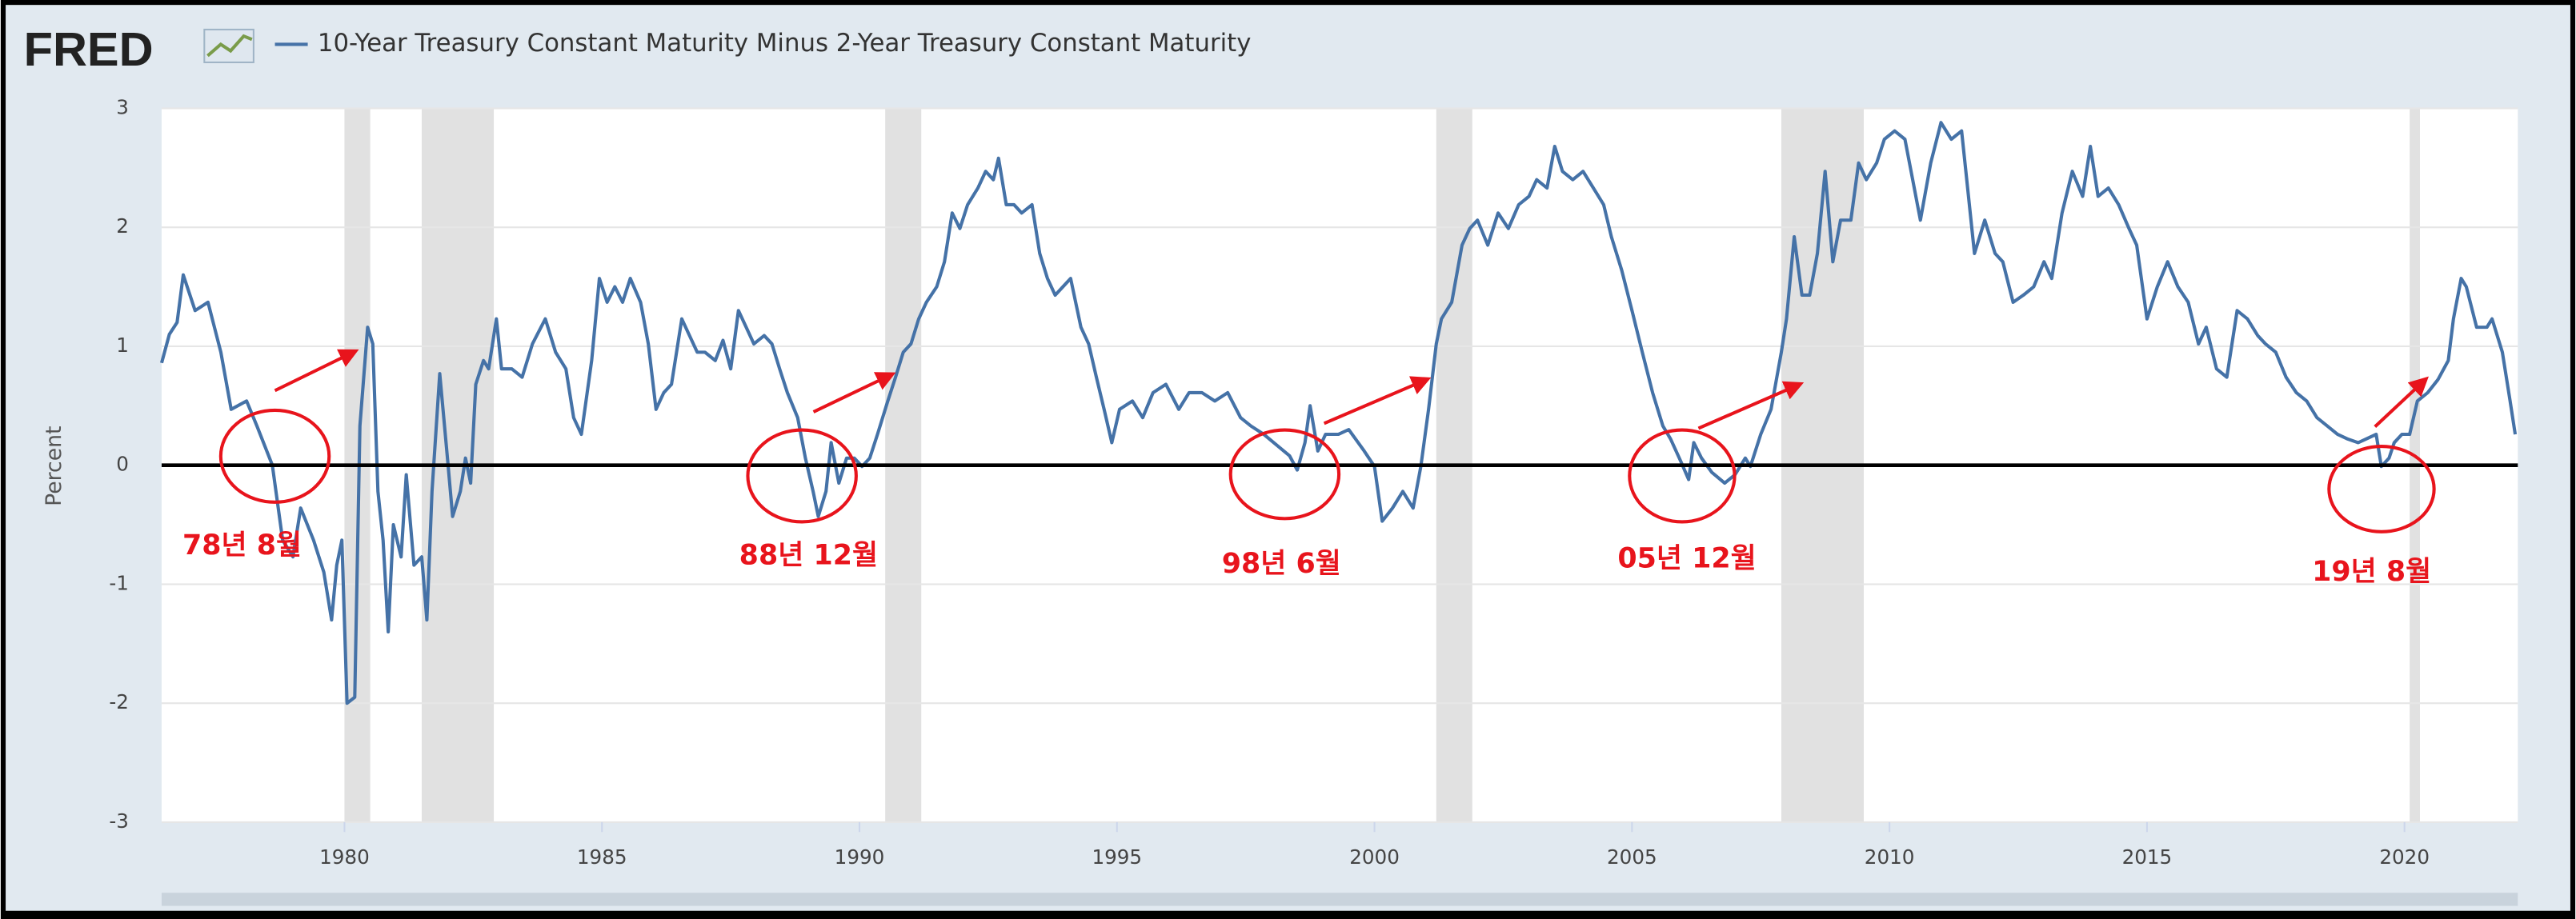 This screenshot has height=919, width=2576. What do you see at coordinates (1632, 857) in the screenshot?
I see `x-tick-label: 2005` at bounding box center [1632, 857].